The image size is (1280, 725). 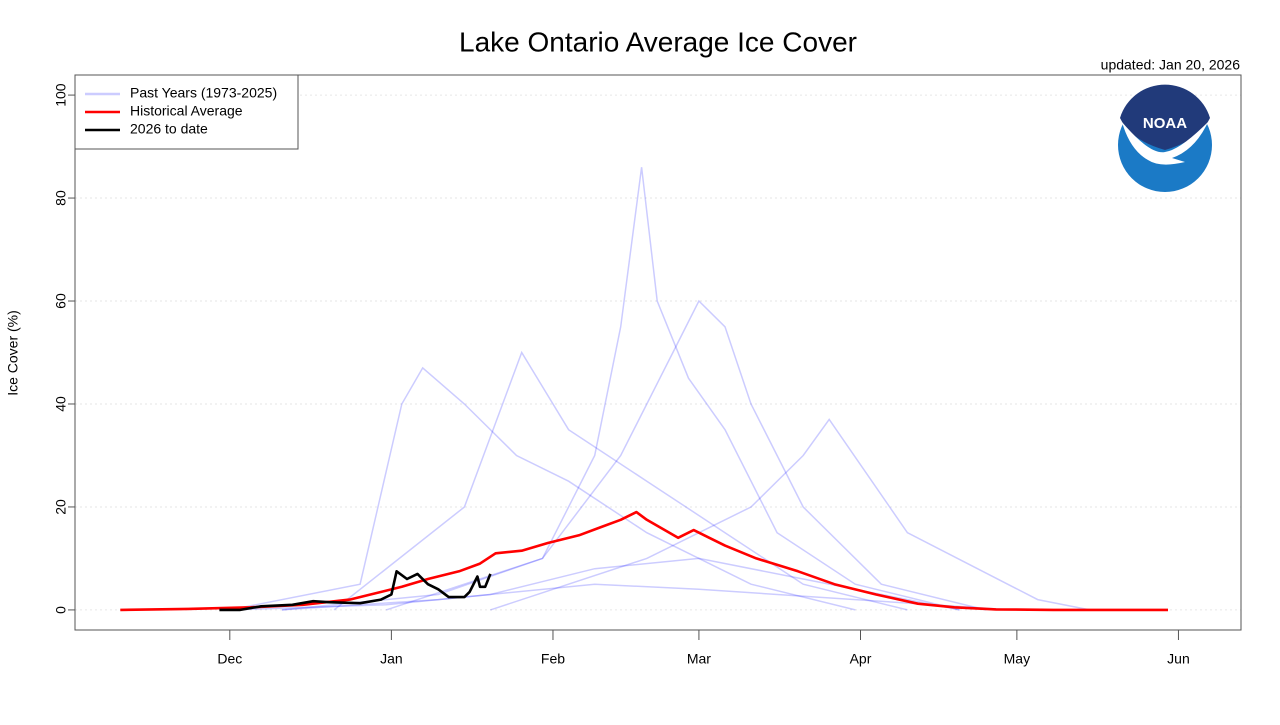 What do you see at coordinates (61, 404) in the screenshot?
I see `y-tick-label: 40` at bounding box center [61, 404].